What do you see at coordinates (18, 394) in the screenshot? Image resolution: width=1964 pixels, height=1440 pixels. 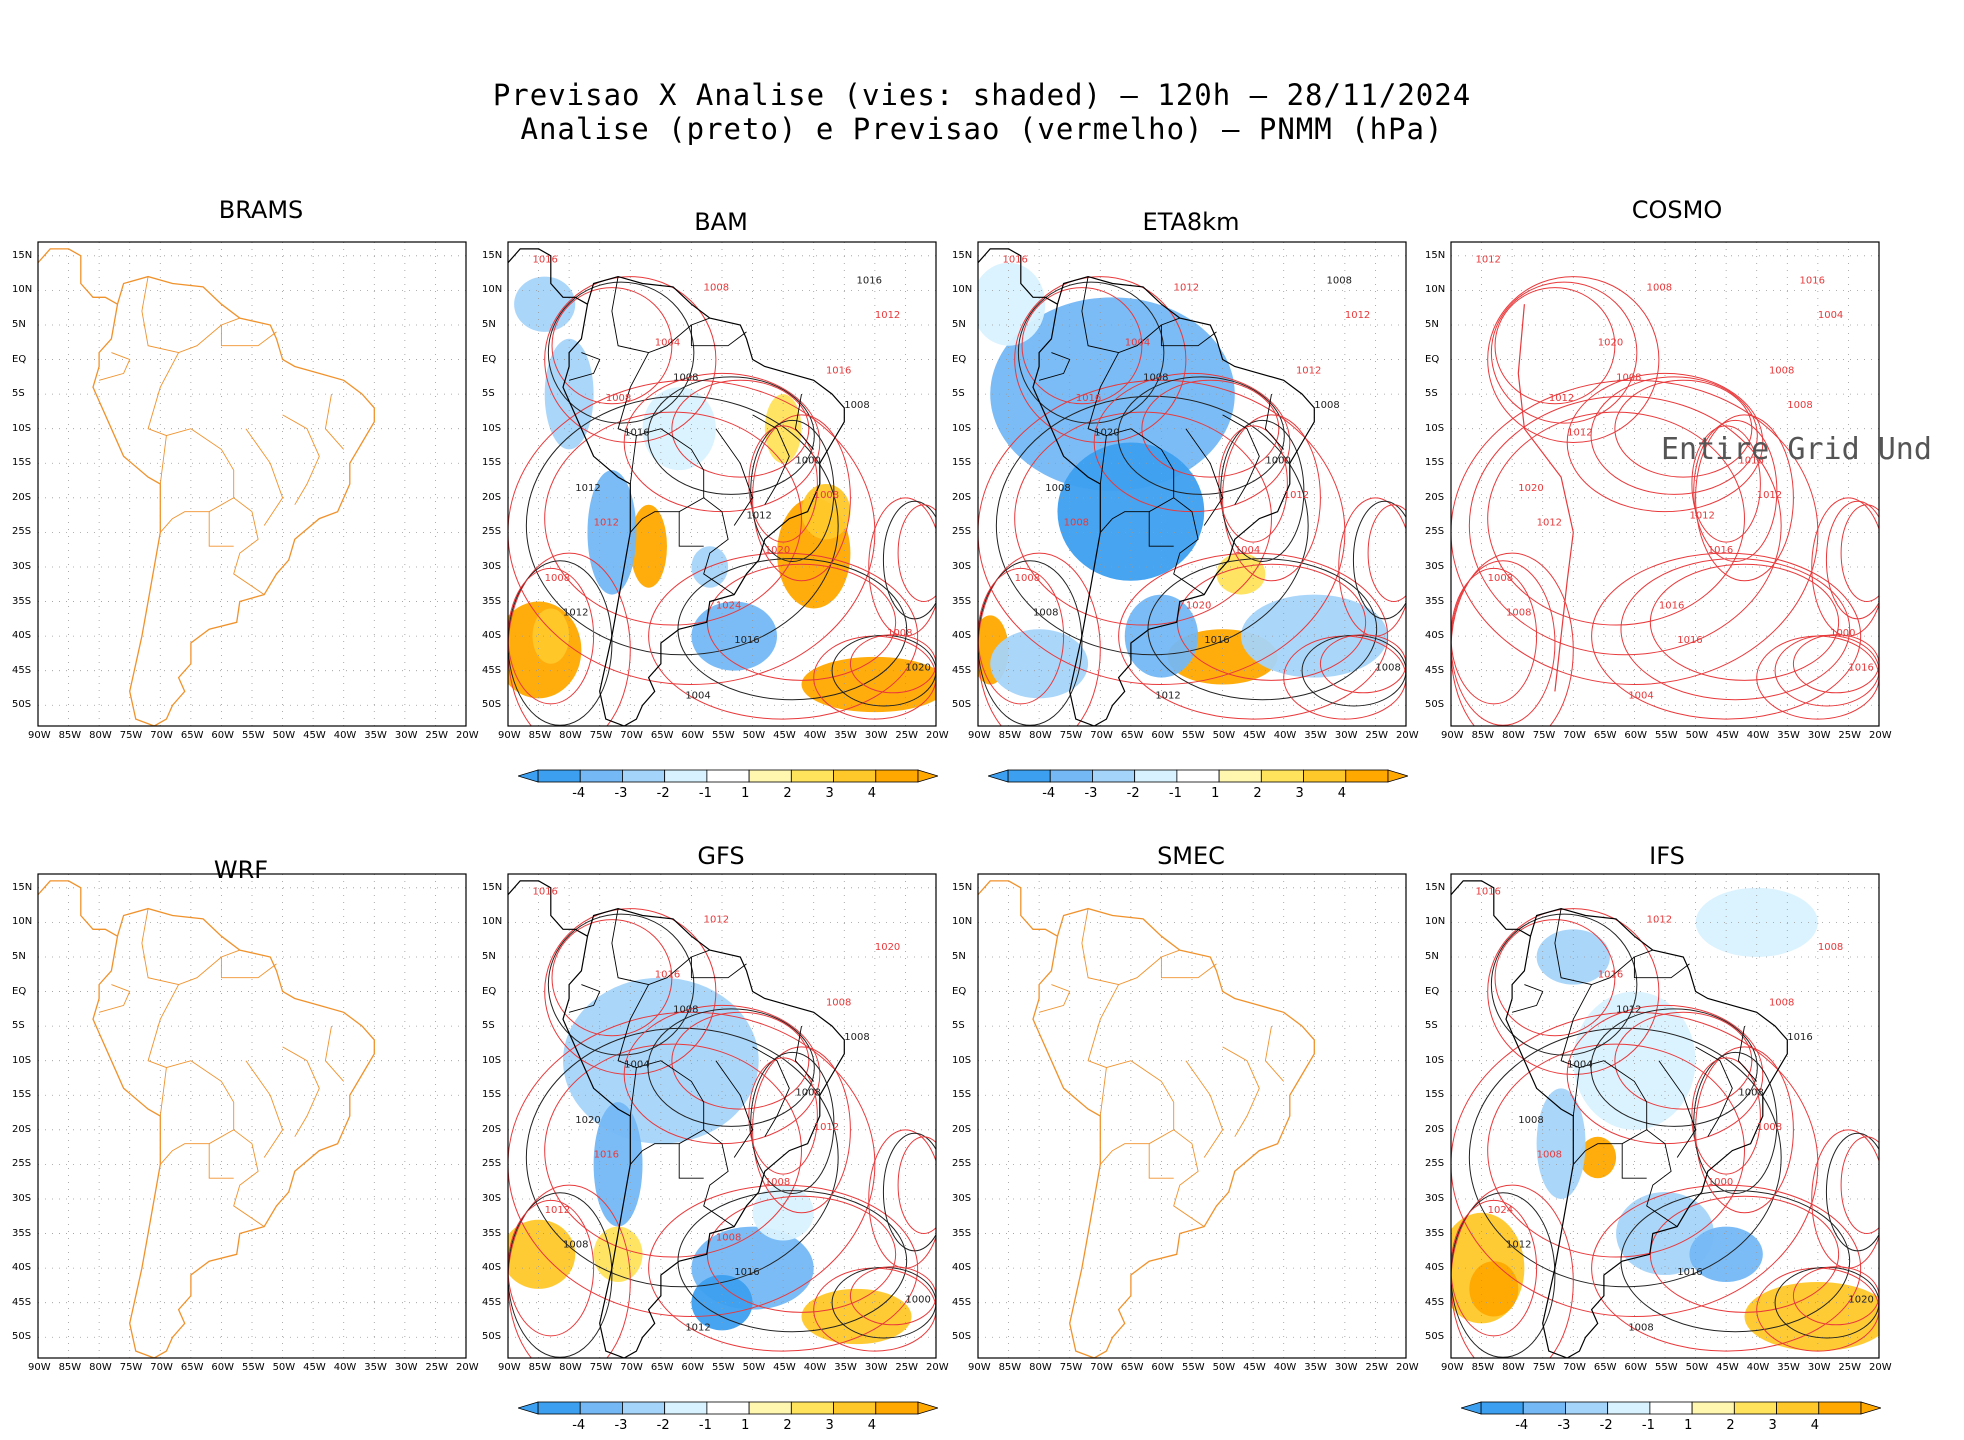 I see `lat-label: 5S` at bounding box center [18, 394].